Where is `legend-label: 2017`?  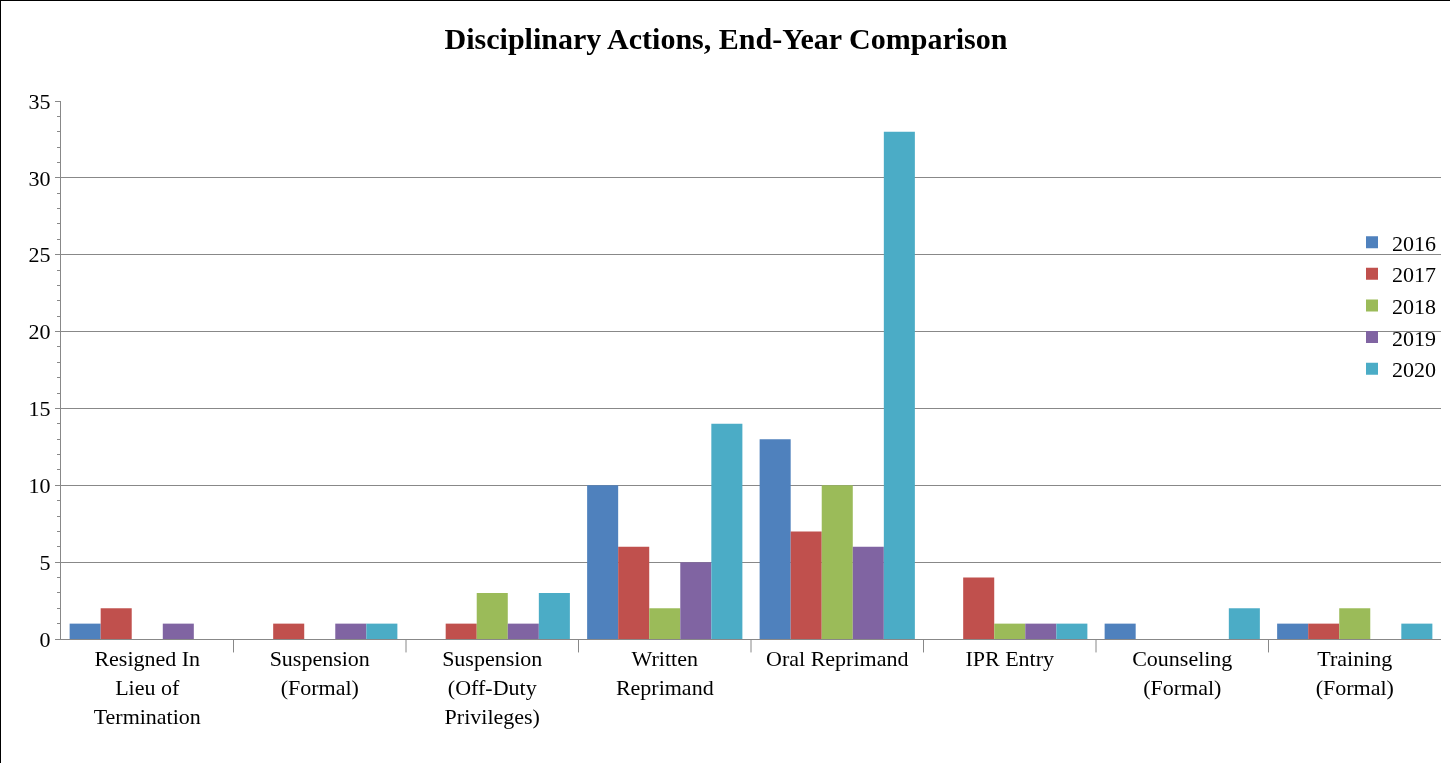 legend-label: 2017 is located at coordinates (1414, 275).